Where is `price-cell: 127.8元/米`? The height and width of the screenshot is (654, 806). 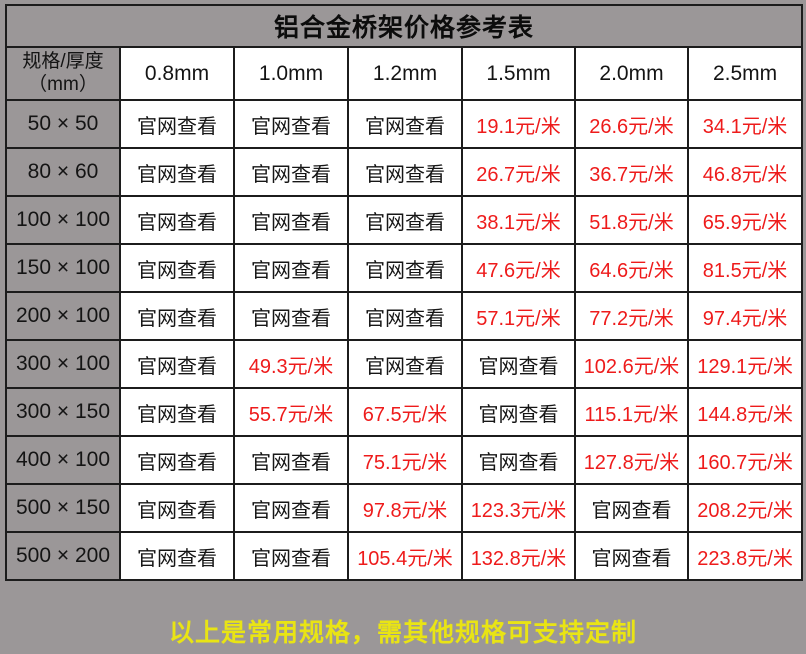
price-cell: 127.8元/米 is located at coordinates (631, 460).